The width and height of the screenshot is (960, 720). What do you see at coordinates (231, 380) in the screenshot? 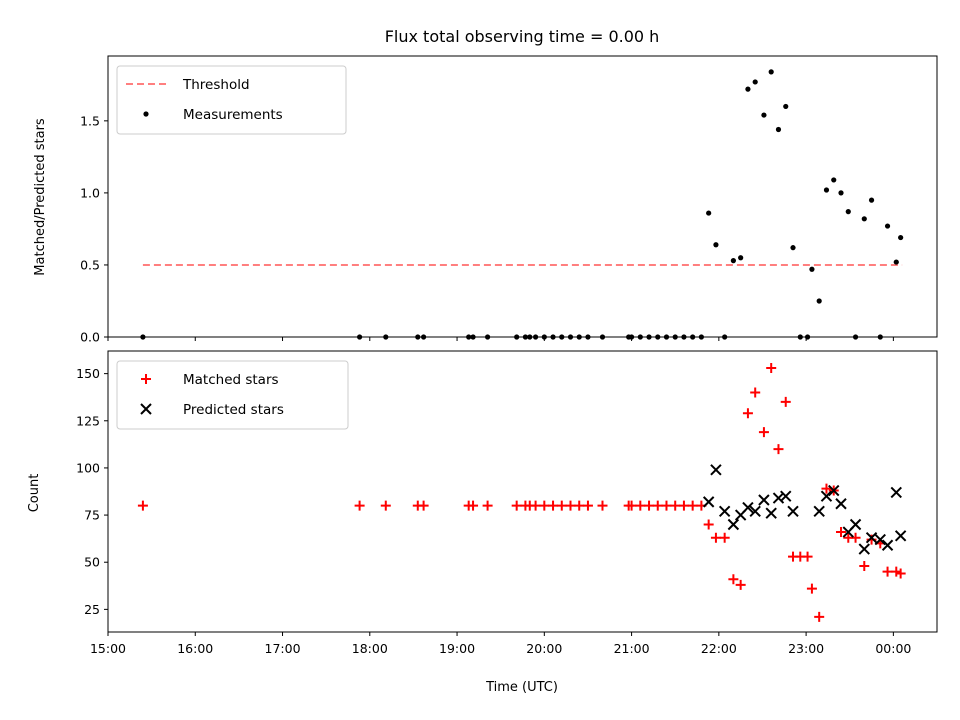
I see `legend-entry-label: Matched stars` at bounding box center [231, 380].